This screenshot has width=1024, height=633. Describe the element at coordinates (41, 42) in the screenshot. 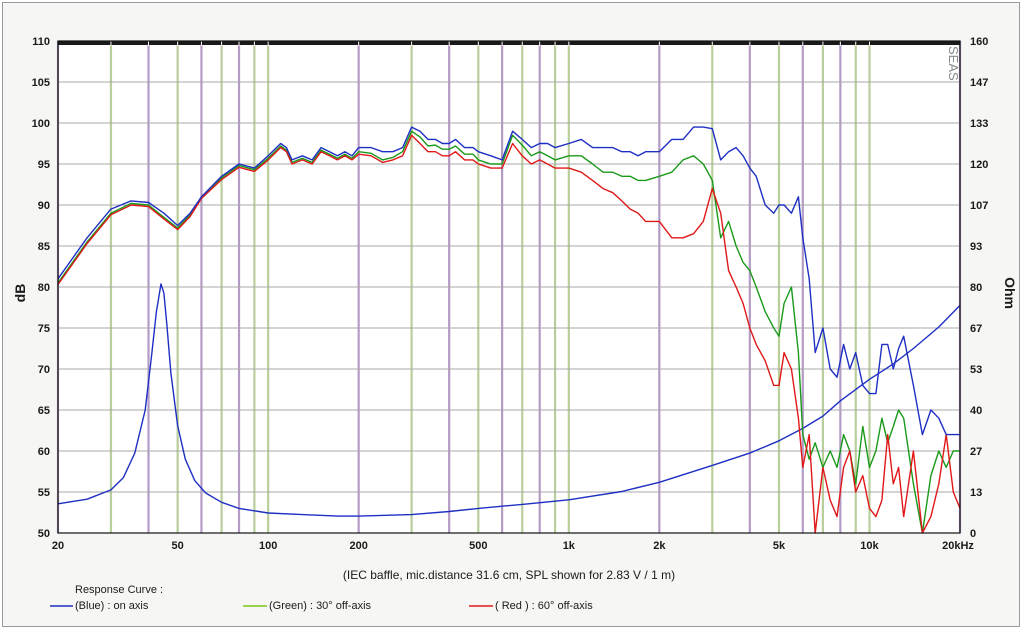

I see `y-tick-label: 110` at that location.